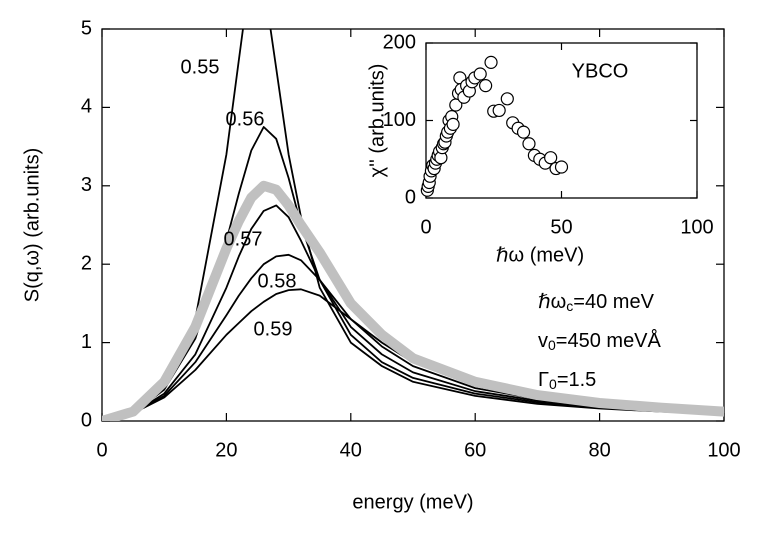 The height and width of the screenshot is (536, 763). What do you see at coordinates (273, 329) in the screenshot?
I see `curve-label: 0.59` at bounding box center [273, 329].